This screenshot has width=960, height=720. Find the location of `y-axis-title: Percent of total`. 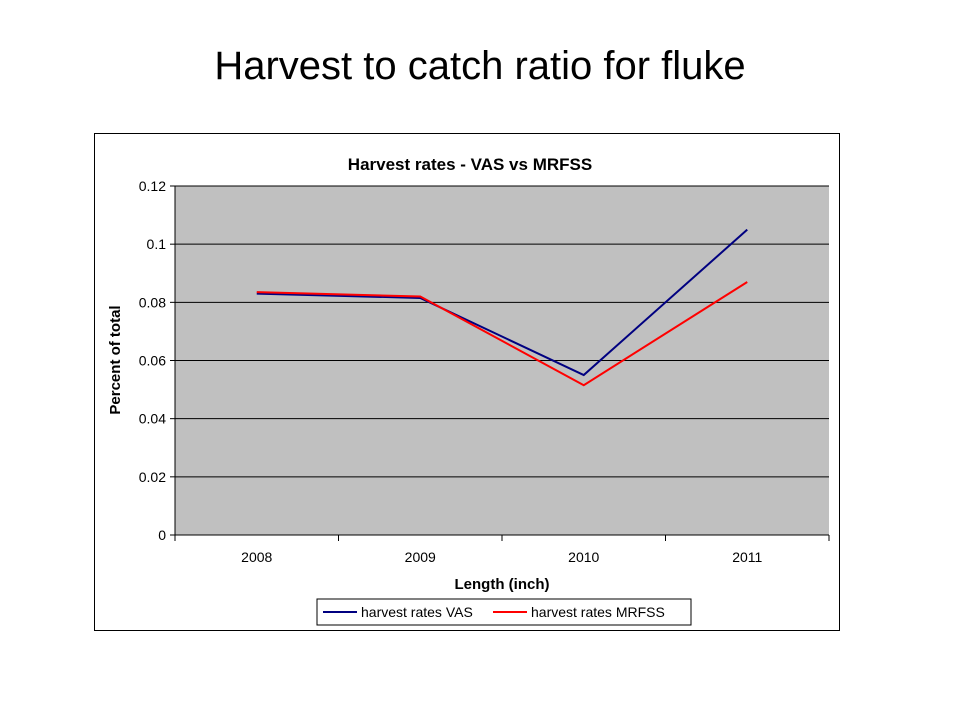

y-axis-title: Percent of total is located at coordinates (115, 359).